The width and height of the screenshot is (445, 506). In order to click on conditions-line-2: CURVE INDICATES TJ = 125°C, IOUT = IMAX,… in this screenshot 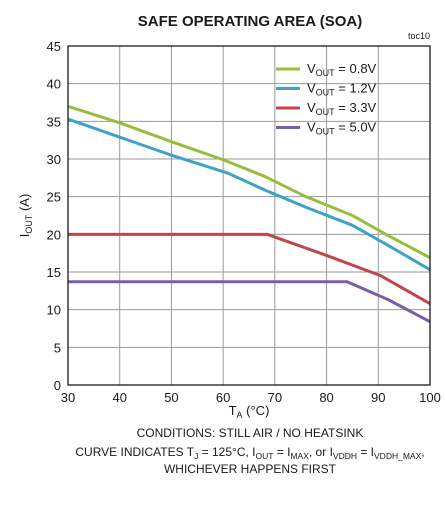, I will do `click(249, 453)`.